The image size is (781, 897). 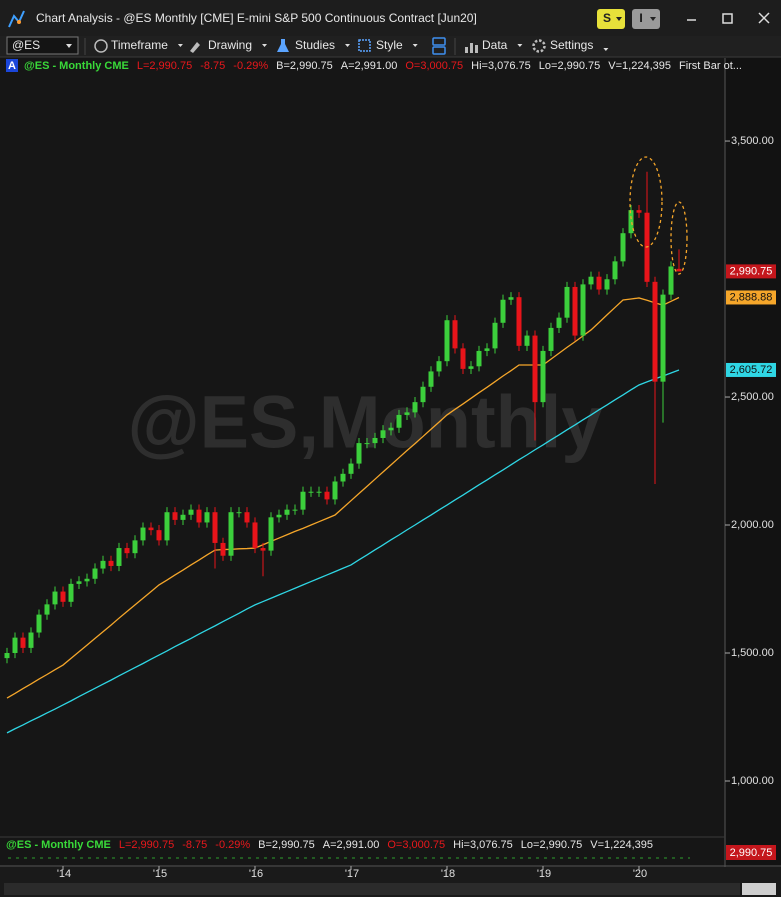 I want to click on style-icon, so click(x=364, y=45).